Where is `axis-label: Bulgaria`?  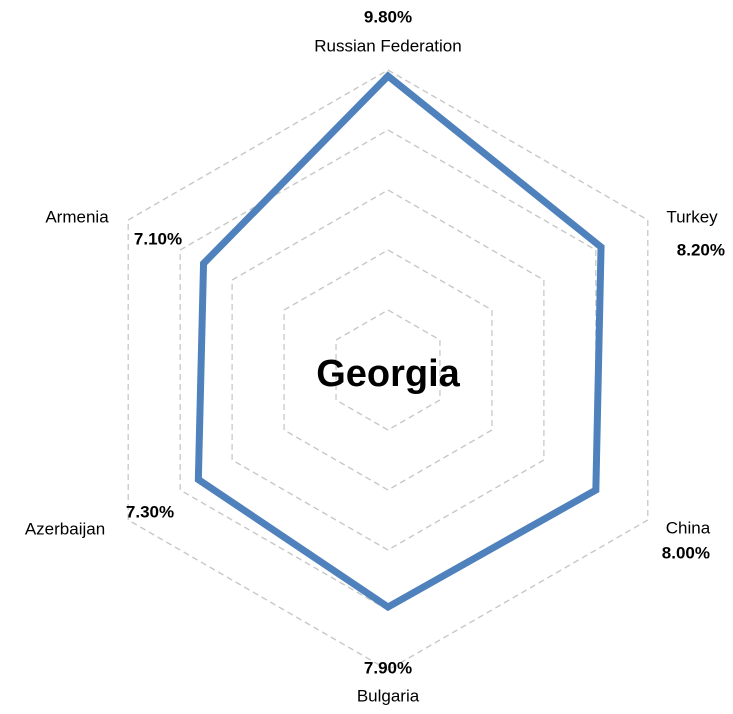 axis-label: Bulgaria is located at coordinates (388, 695).